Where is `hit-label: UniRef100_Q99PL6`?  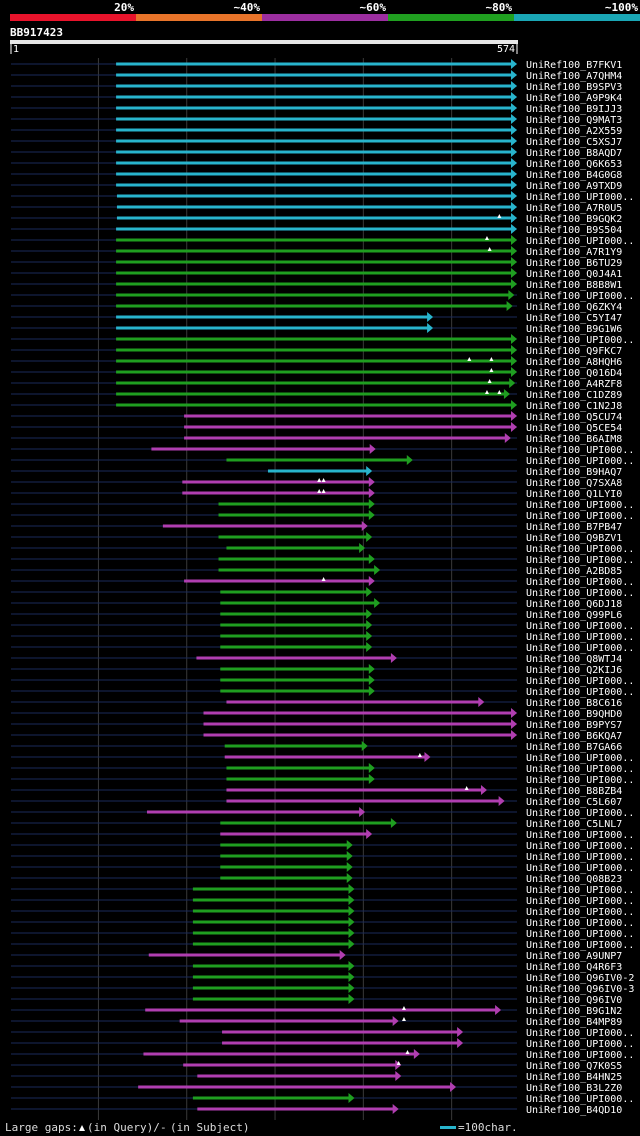
hit-label: UniRef100_Q99PL6 is located at coordinates (574, 615).